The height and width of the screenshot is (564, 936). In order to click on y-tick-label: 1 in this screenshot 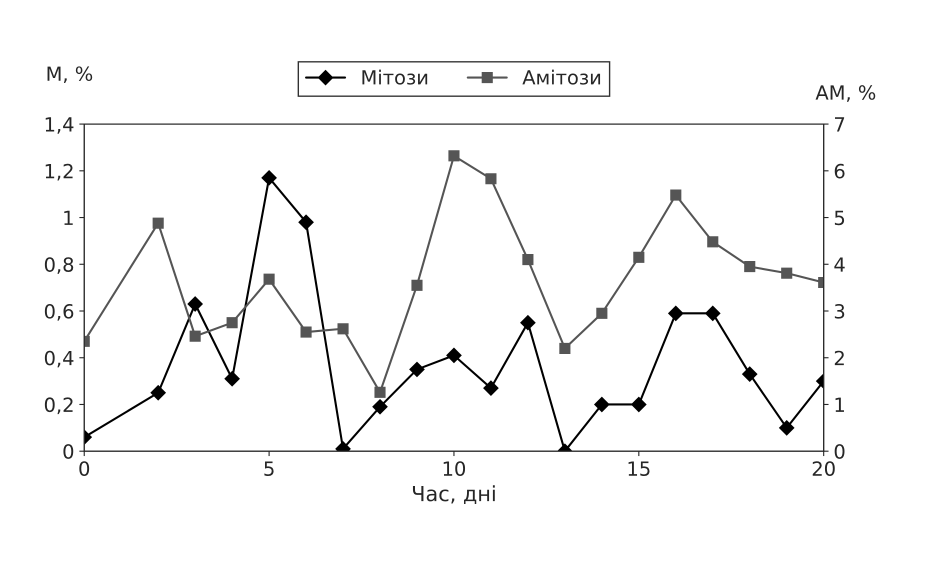, I will do `click(68, 217)`.